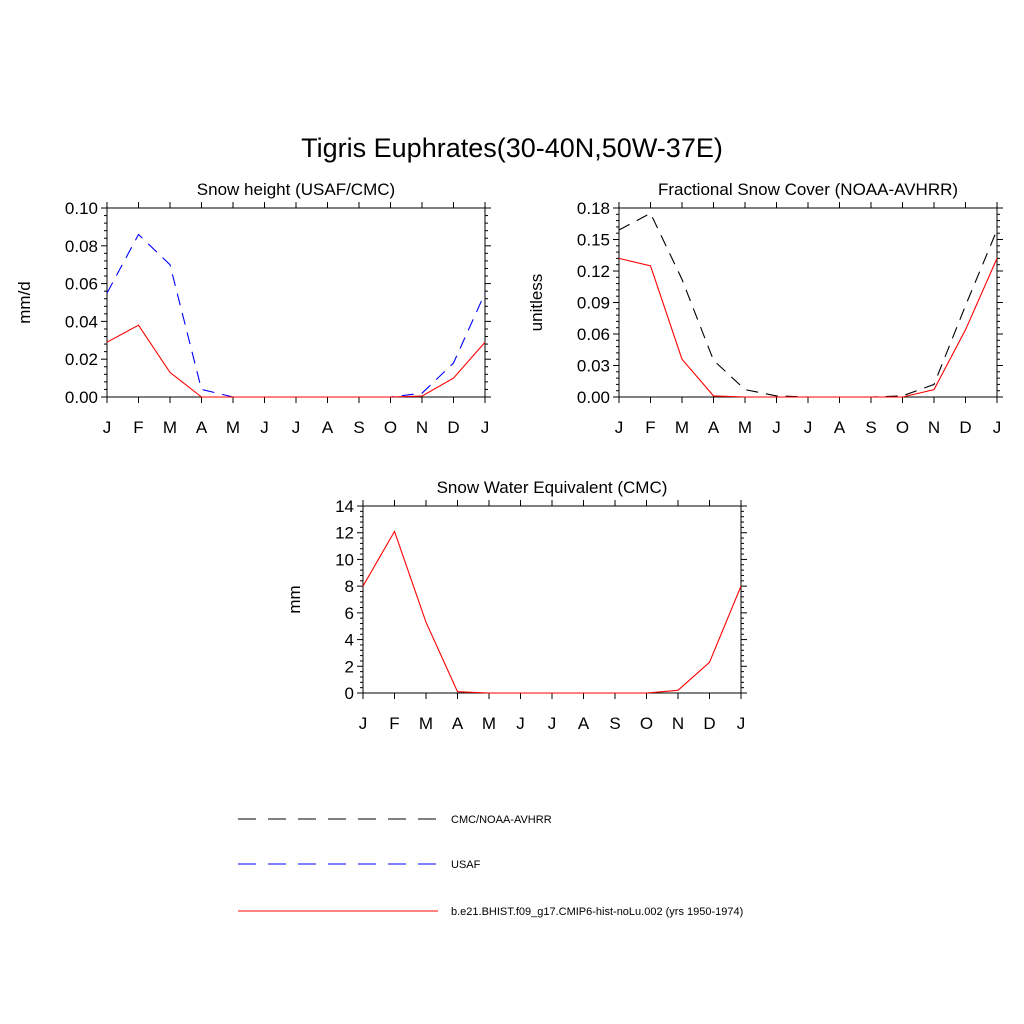 The width and height of the screenshot is (1024, 1024). I want to click on y-axis-label: mm, so click(294, 599).